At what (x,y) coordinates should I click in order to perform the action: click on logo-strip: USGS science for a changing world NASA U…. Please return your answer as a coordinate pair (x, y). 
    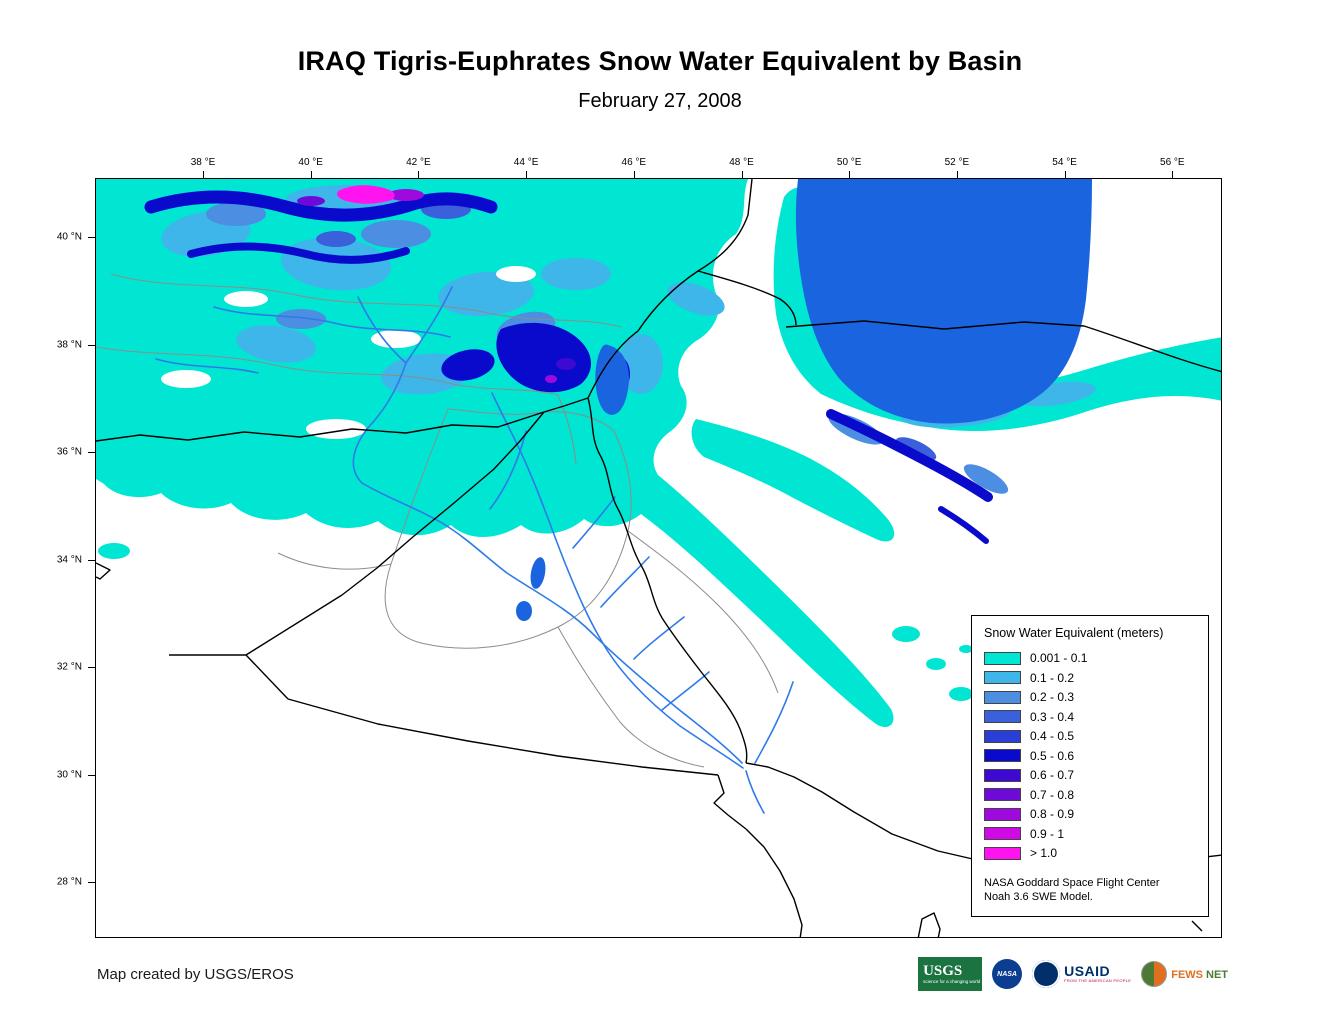
    Looking at the image, I should click on (1073, 974).